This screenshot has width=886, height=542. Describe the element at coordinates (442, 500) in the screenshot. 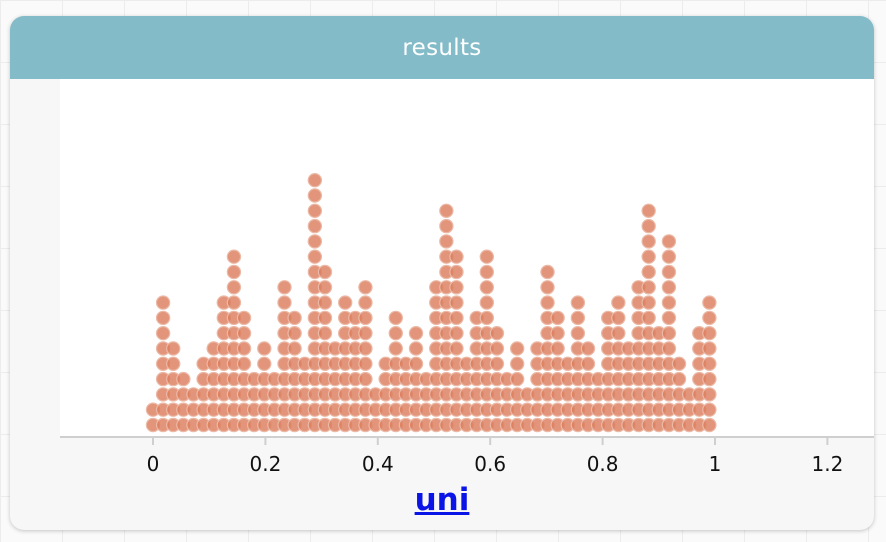

I see `variable-link-uni: uni` at that location.